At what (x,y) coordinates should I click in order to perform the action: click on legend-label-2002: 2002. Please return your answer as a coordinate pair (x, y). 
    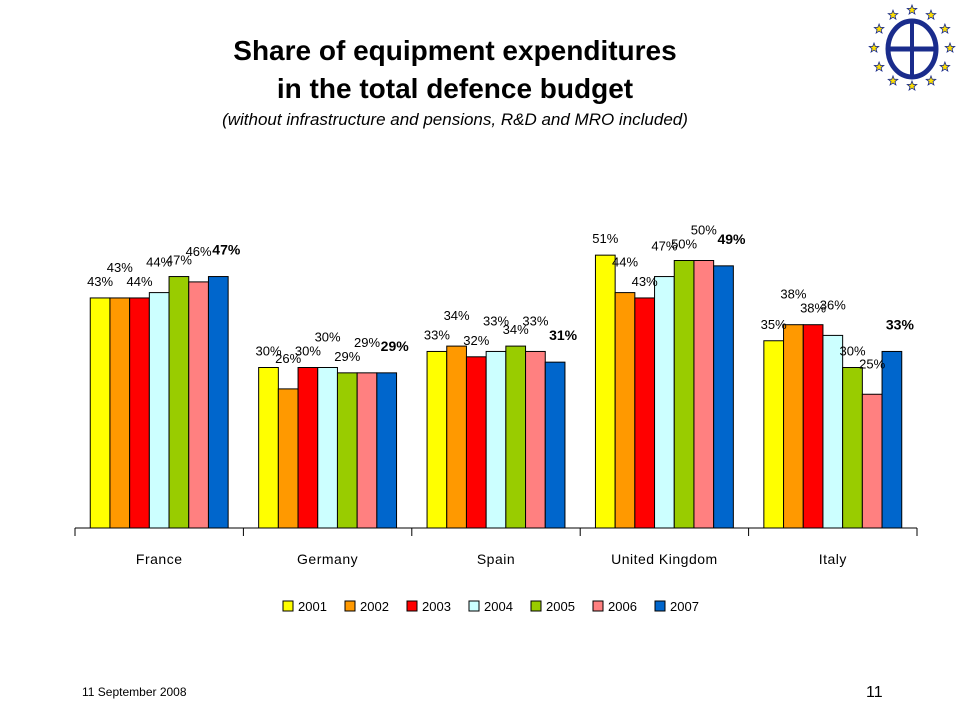
    Looking at the image, I should click on (374, 606).